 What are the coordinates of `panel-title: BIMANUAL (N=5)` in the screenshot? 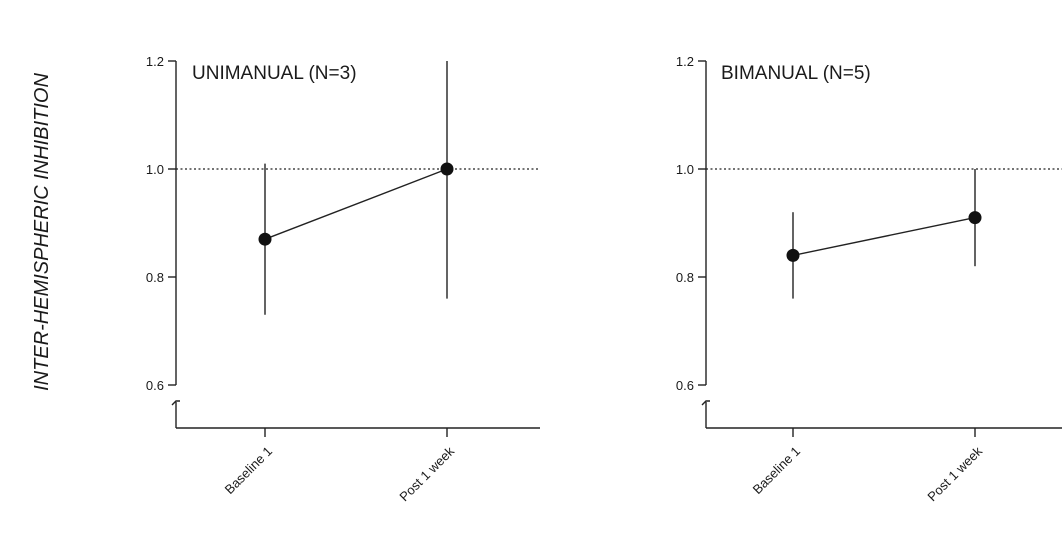 It's located at (796, 73).